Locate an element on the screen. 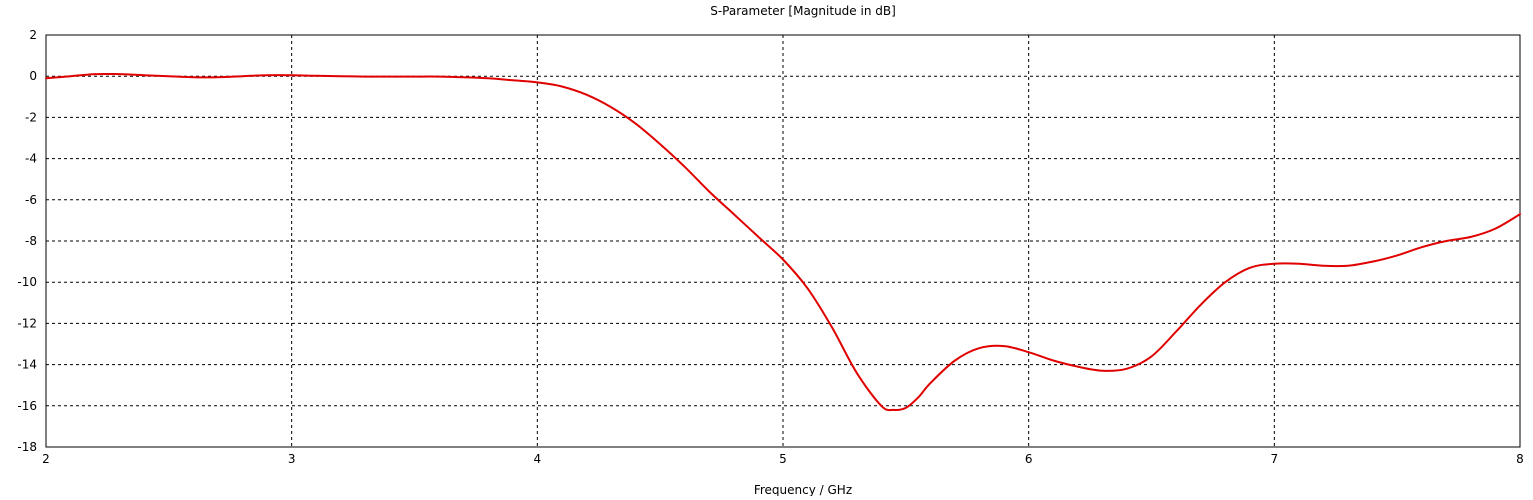  y-tick-label: -10 is located at coordinates (27, 282).